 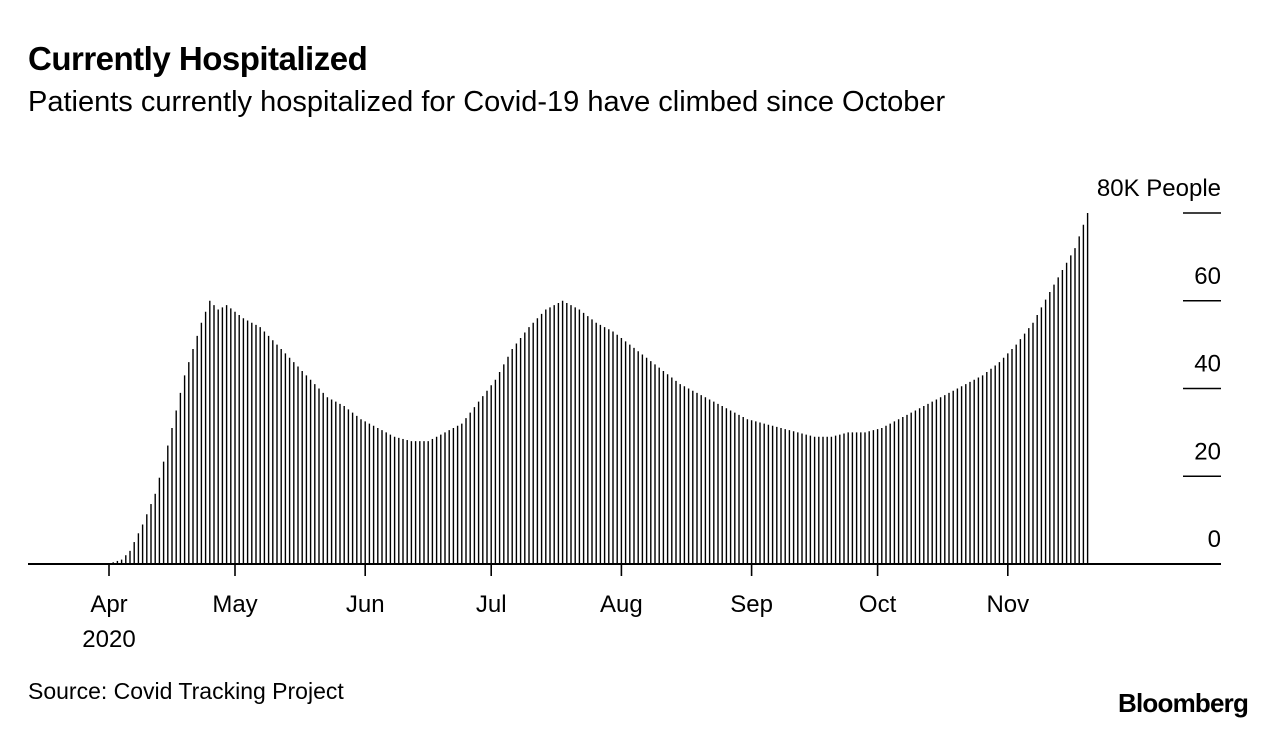 What do you see at coordinates (108, 604) in the screenshot?
I see `x-tick-label: Apr` at bounding box center [108, 604].